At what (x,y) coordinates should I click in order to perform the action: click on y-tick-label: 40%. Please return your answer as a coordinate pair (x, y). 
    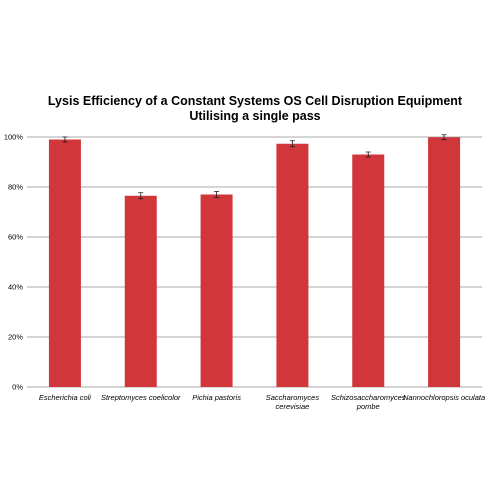
    Looking at the image, I should click on (15, 287).